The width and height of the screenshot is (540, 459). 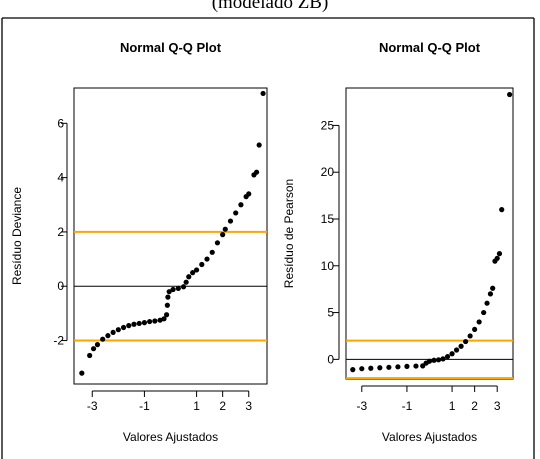 I want to click on y-axis-label: Resíduo de Pearson, so click(x=289, y=233).